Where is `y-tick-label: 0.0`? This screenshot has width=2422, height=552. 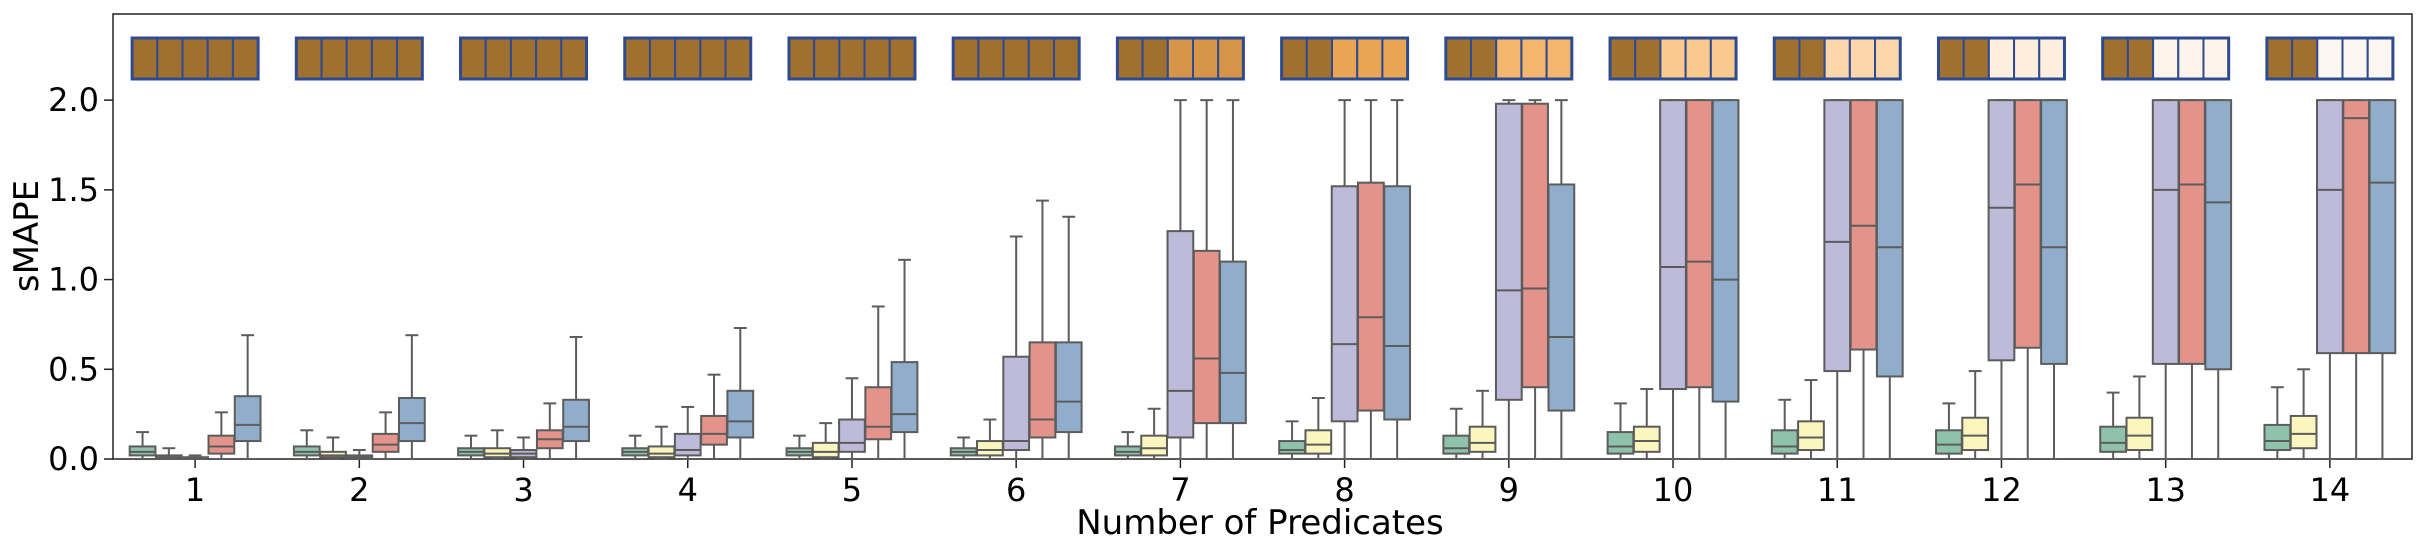
y-tick-label: 0.0 is located at coordinates (73, 459).